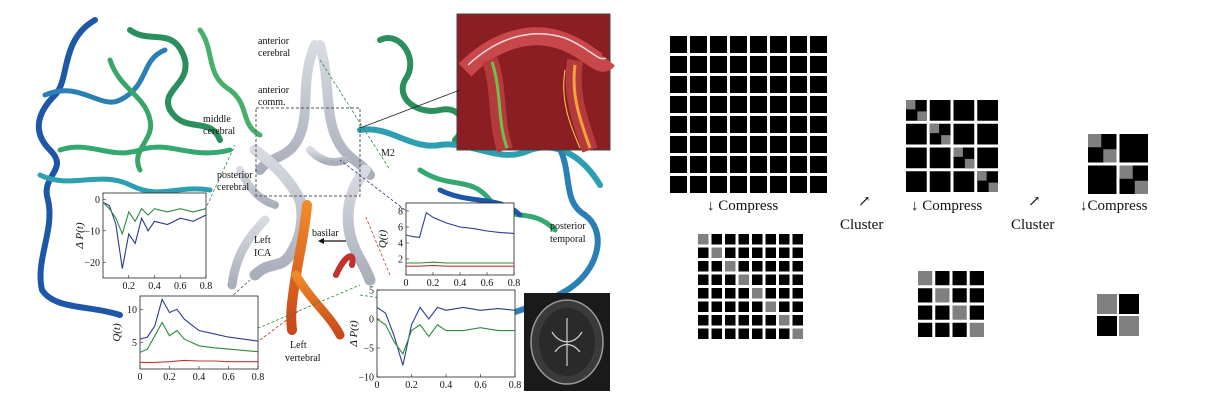 The height and width of the screenshot is (400, 1218). What do you see at coordinates (235, 175) in the screenshot?
I see `label-posterior-cerebral-1: posterior` at bounding box center [235, 175].